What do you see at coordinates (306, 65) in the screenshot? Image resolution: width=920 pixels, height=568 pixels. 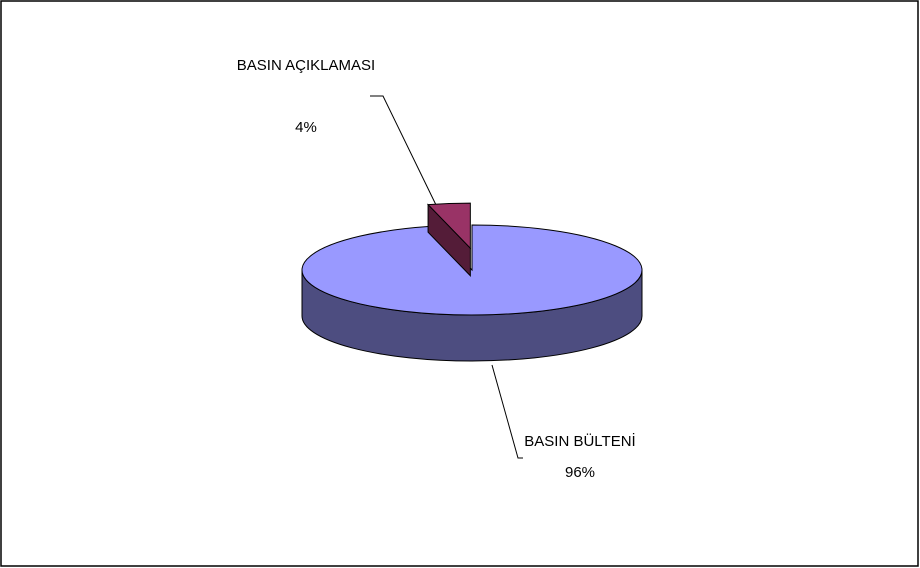 I see `slice-label: BASIN AÇIKLAMASI` at bounding box center [306, 65].